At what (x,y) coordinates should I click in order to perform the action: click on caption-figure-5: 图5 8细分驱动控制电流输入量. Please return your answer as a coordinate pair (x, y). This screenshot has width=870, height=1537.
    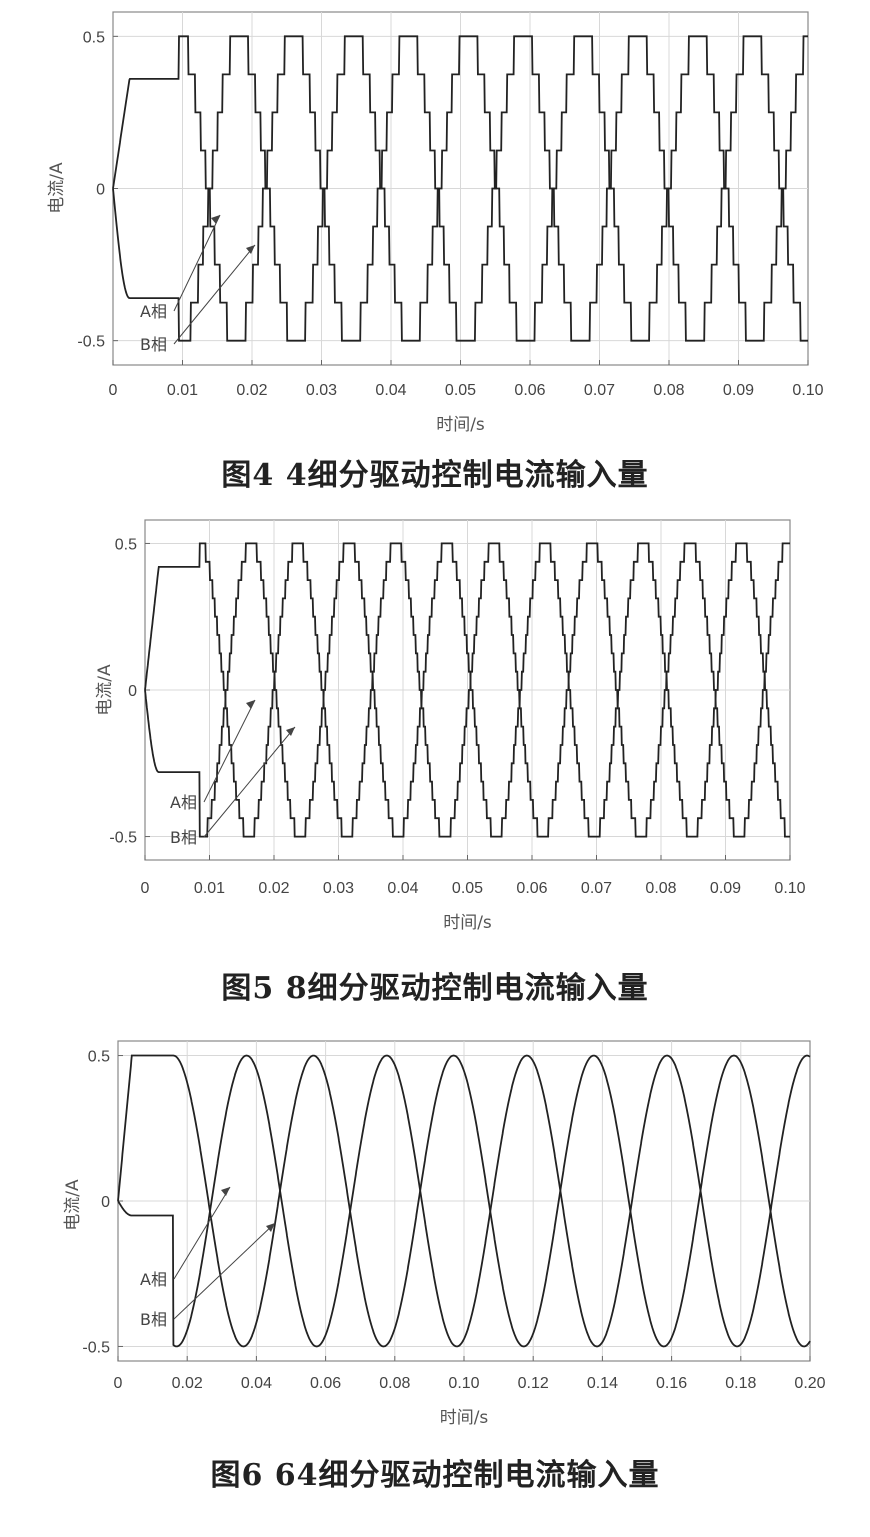
    Looking at the image, I should click on (435, 988).